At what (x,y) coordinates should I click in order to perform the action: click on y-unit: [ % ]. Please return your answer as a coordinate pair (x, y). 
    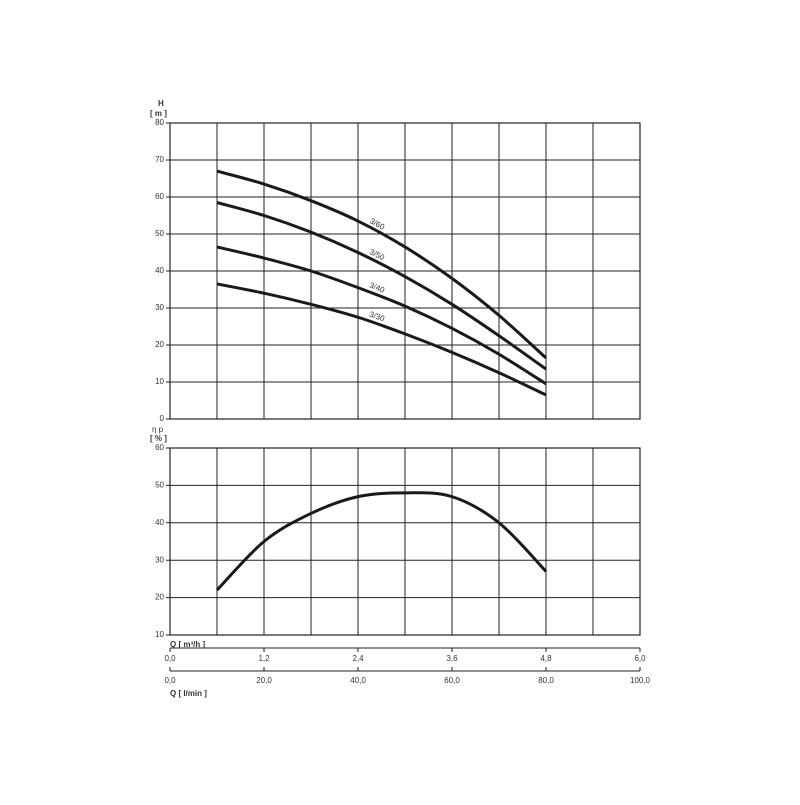
    Looking at the image, I should click on (158, 438).